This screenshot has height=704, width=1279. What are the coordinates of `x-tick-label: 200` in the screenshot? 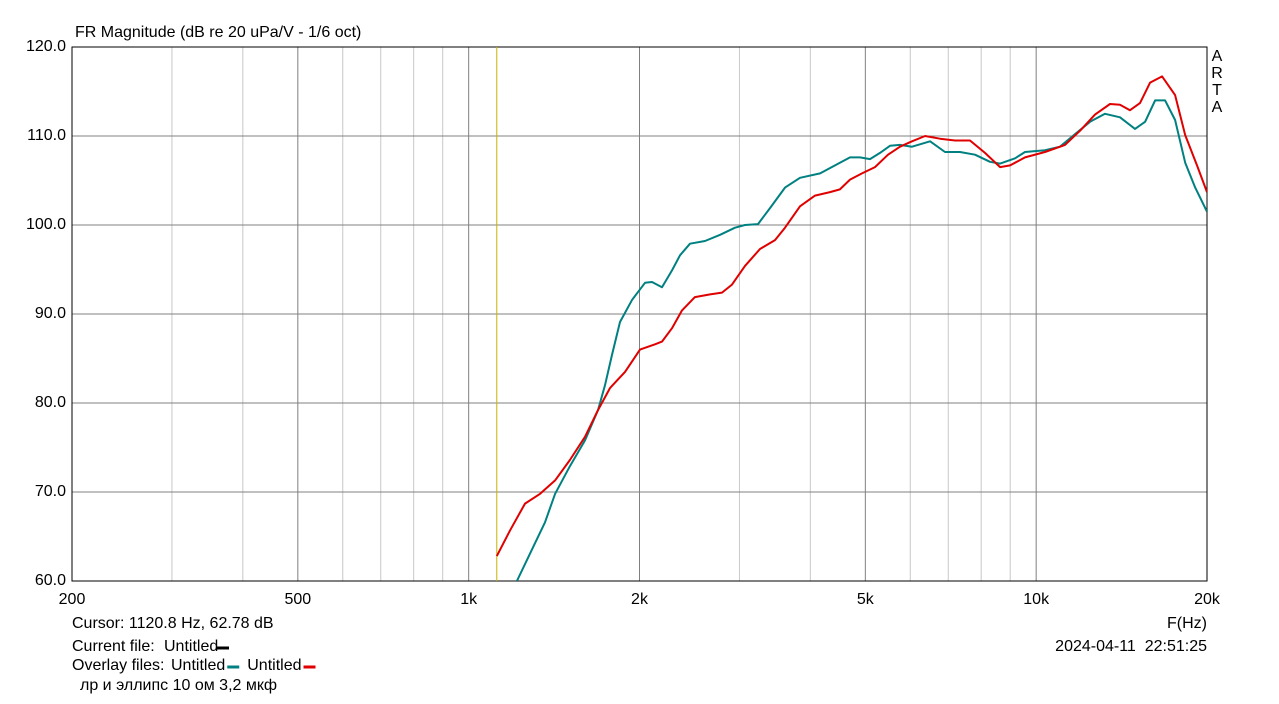 It's located at (72, 599).